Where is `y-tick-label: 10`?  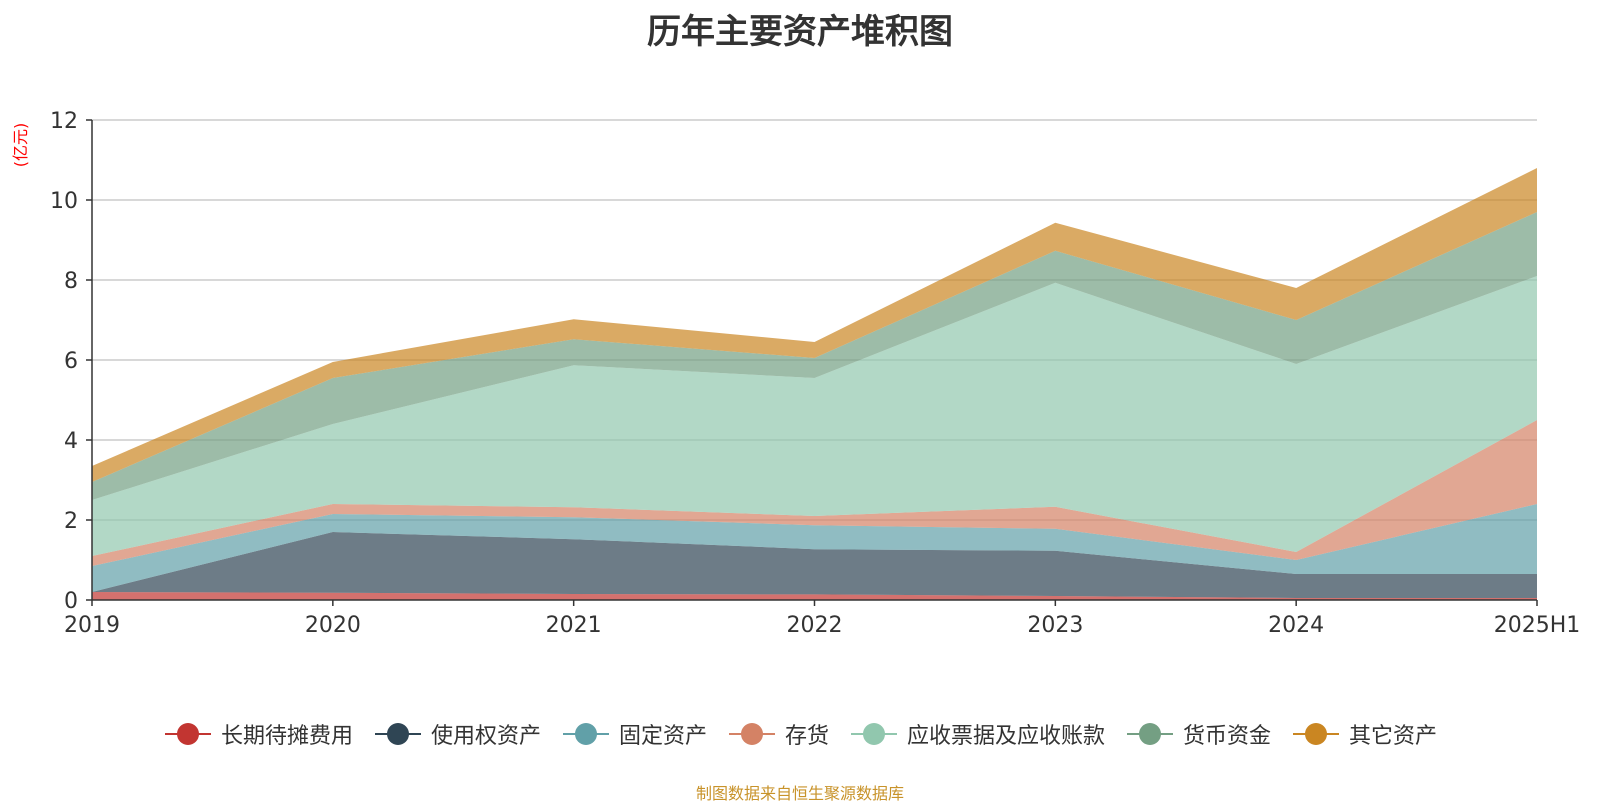 y-tick-label: 10 is located at coordinates (64, 201).